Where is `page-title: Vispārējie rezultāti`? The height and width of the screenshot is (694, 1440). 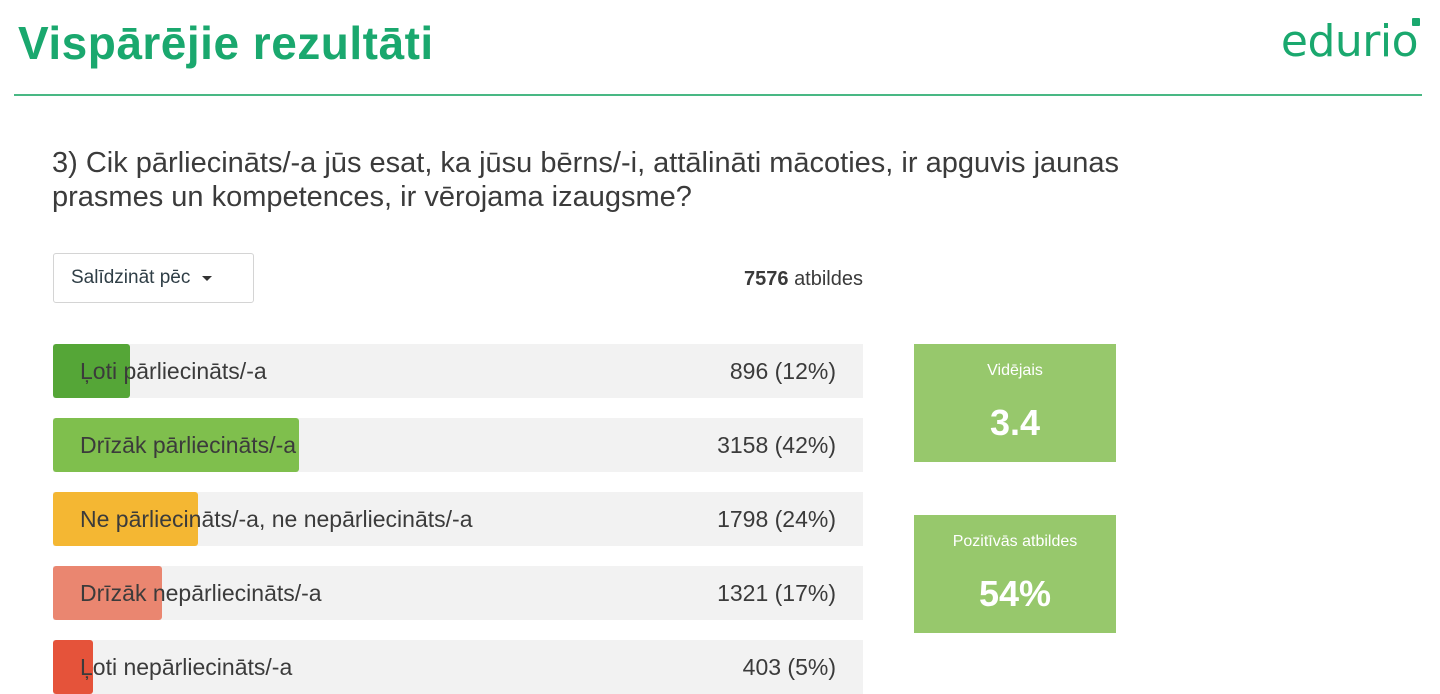
page-title: Vispārējie rezultāti is located at coordinates (226, 43).